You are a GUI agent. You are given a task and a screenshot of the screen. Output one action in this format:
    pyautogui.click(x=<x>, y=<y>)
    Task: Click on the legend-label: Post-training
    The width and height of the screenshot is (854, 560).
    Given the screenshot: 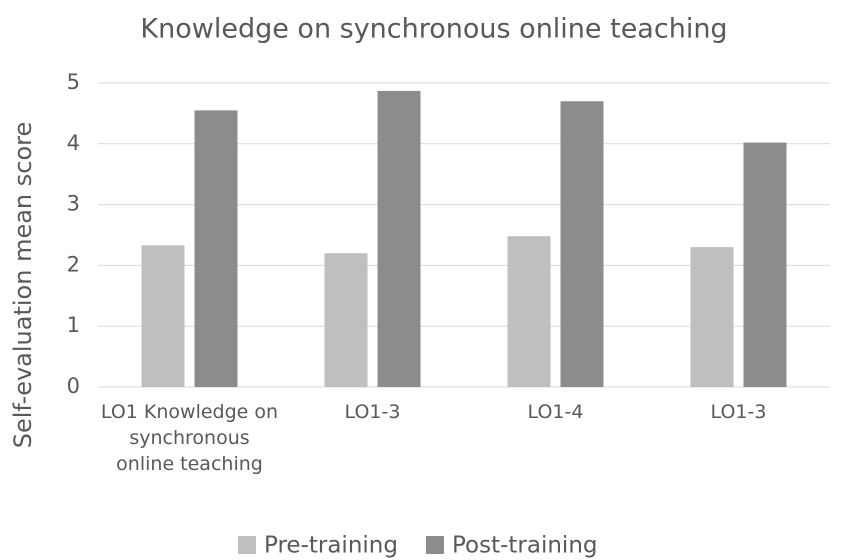 What is the action you would take?
    pyautogui.click(x=525, y=546)
    